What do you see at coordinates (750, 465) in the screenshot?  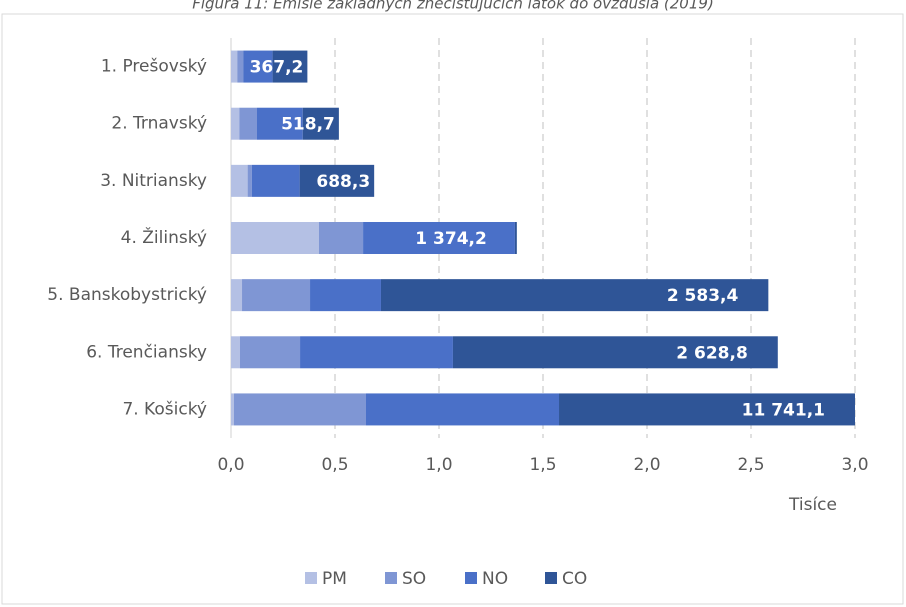 I see `x-tick-label: 2,5` at bounding box center [750, 465].